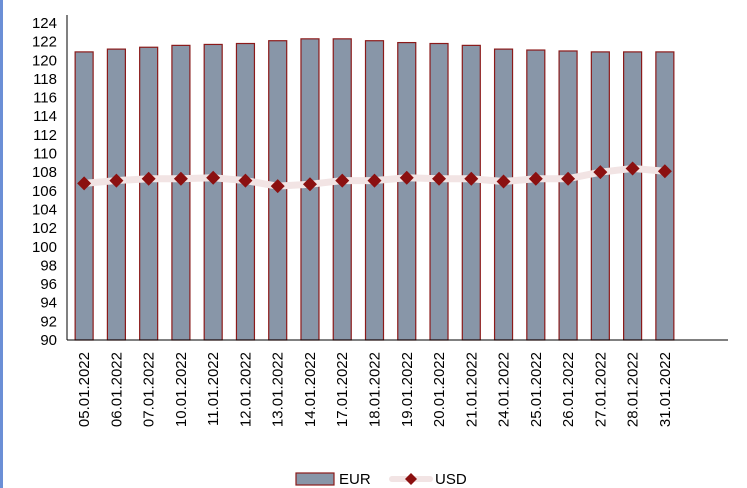 The width and height of the screenshot is (747, 488). What do you see at coordinates (45, 116) in the screenshot?
I see `y-tick-label: 114` at bounding box center [45, 116].